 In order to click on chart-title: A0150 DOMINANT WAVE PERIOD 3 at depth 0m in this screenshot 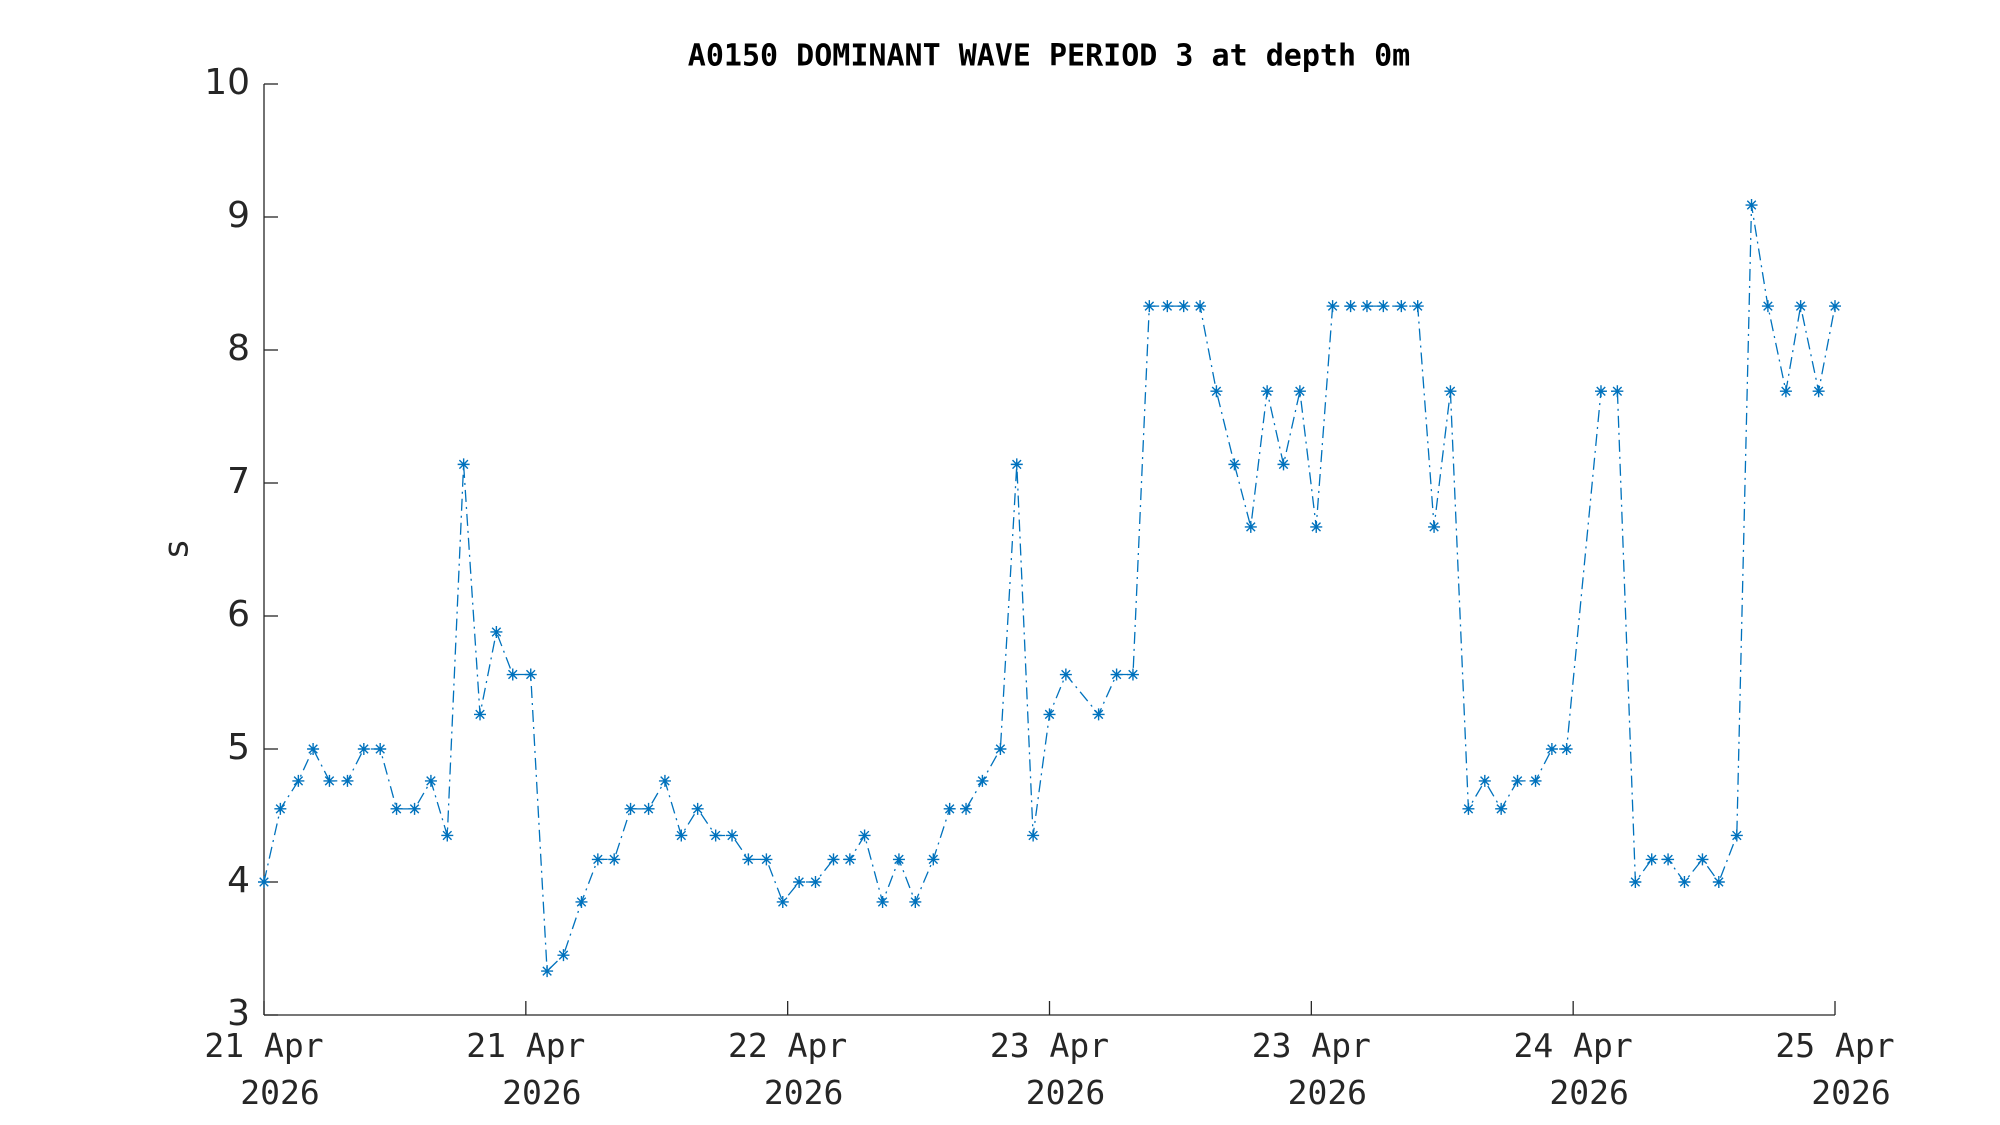, I will do `click(1049, 56)`.